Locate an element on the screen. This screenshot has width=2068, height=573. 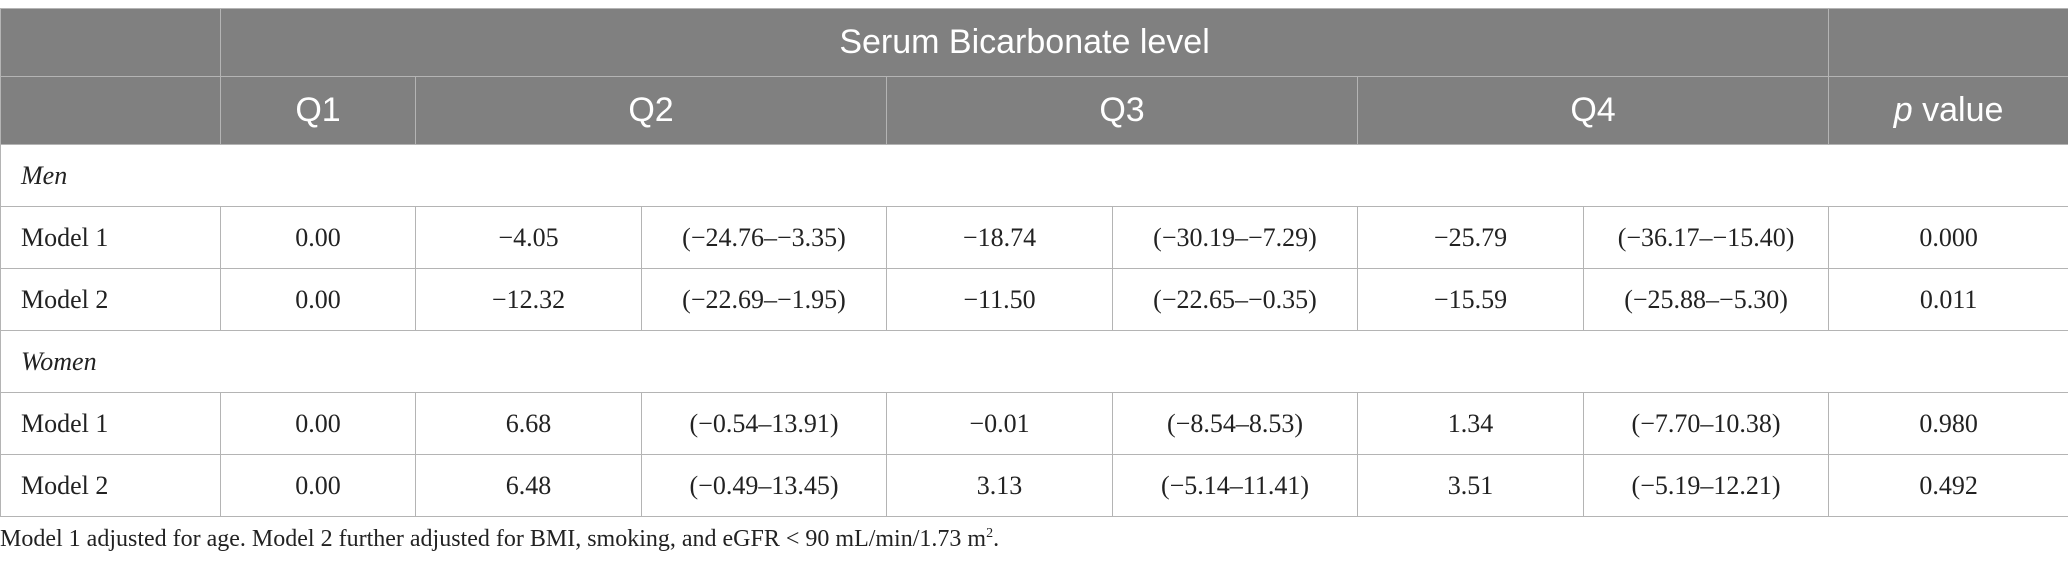
cell-q4-ci: (−25.88–−5.30) is located at coordinates (1706, 299).